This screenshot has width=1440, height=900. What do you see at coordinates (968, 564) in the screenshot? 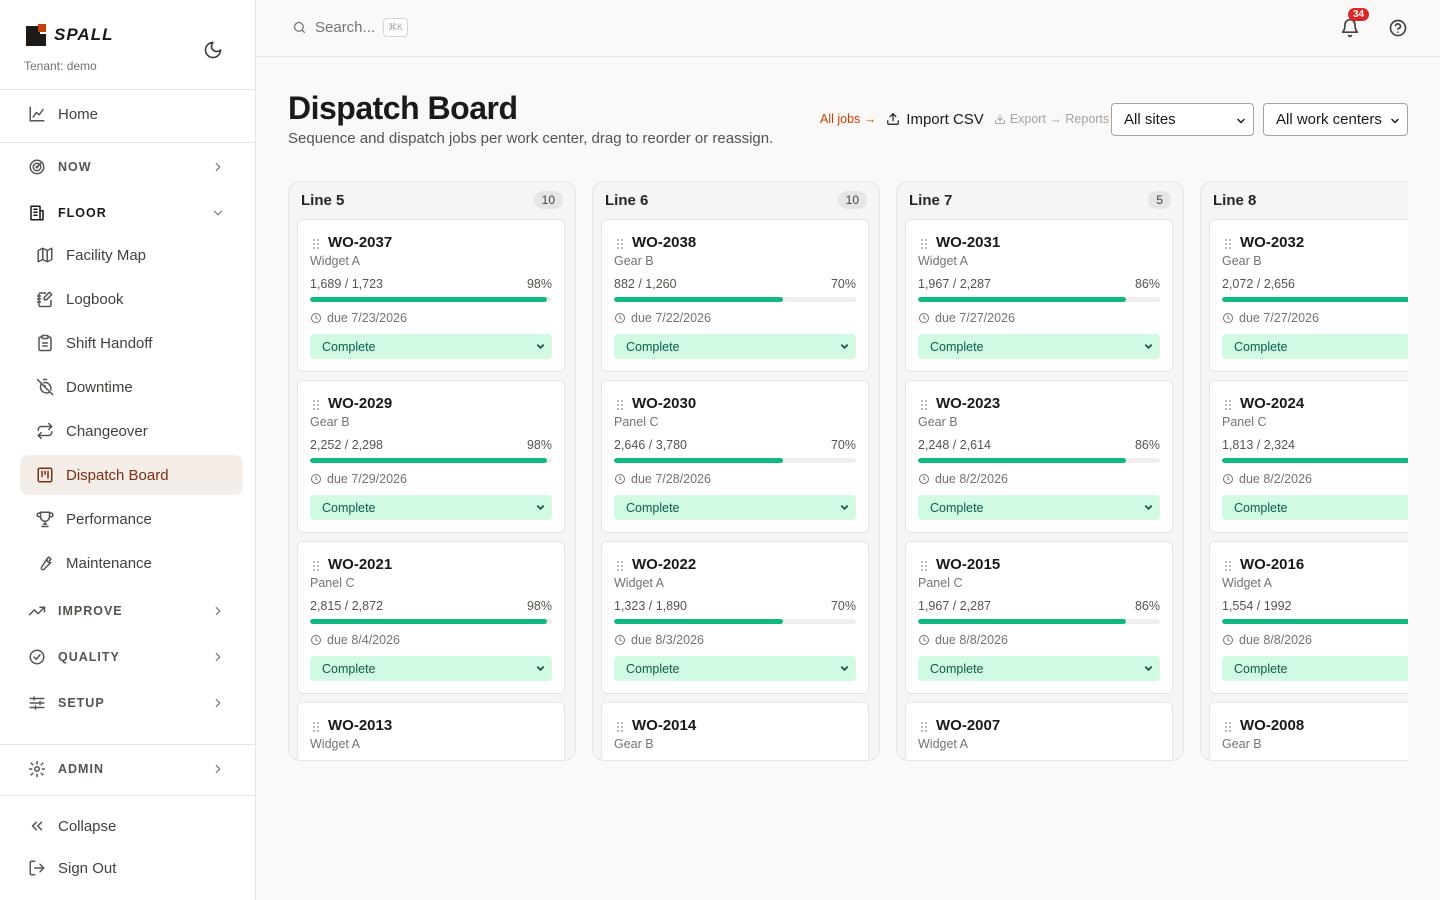
I see `work-order-id: WO-2015` at bounding box center [968, 564].